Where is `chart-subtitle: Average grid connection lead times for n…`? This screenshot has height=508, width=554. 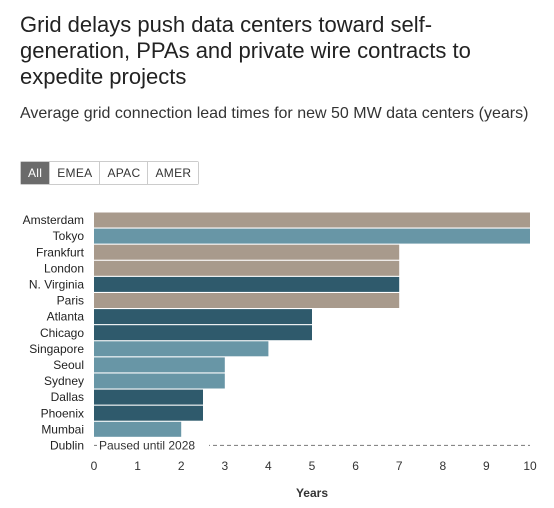
chart-subtitle: Average grid connection lead times for n… is located at coordinates (274, 113).